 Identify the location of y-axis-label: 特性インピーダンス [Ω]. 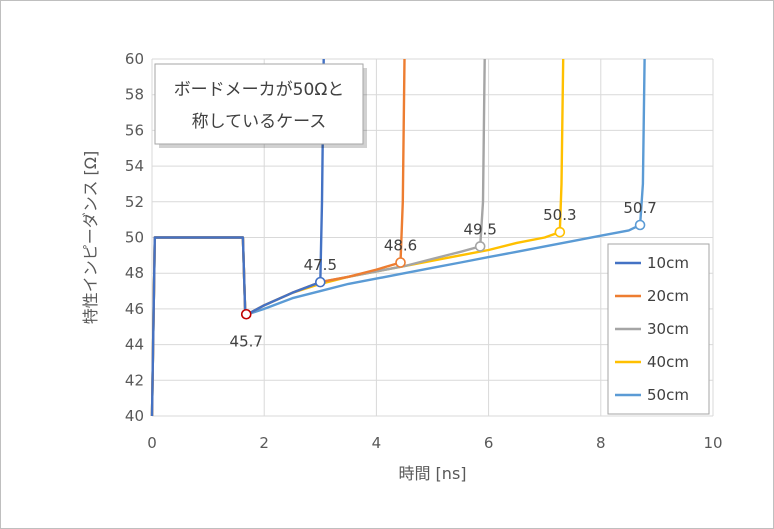
(90, 237).